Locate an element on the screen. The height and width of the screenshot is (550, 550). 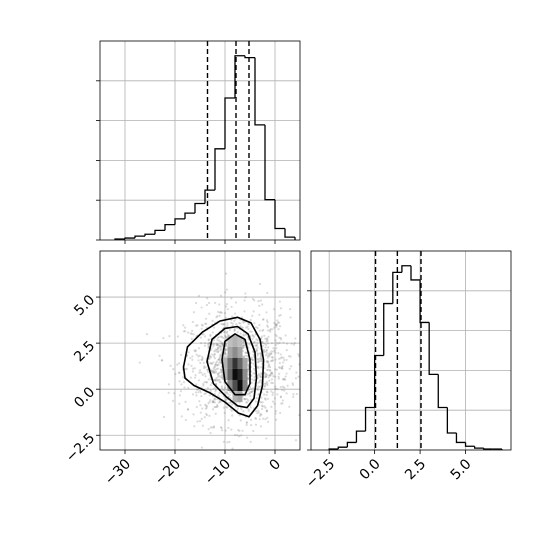
axis-ticks is located at coordinates (186, 162).